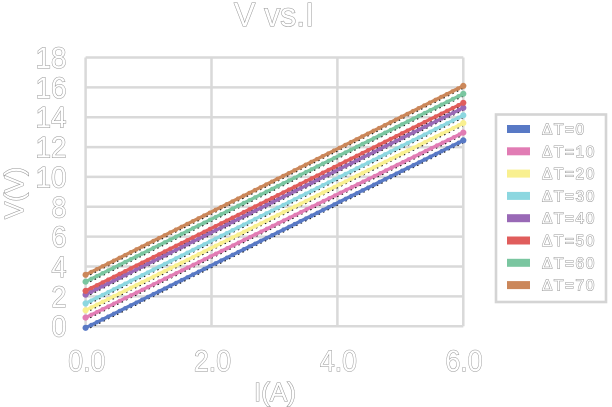 The image size is (612, 407). I want to click on svg-text: 6, so click(59, 237).